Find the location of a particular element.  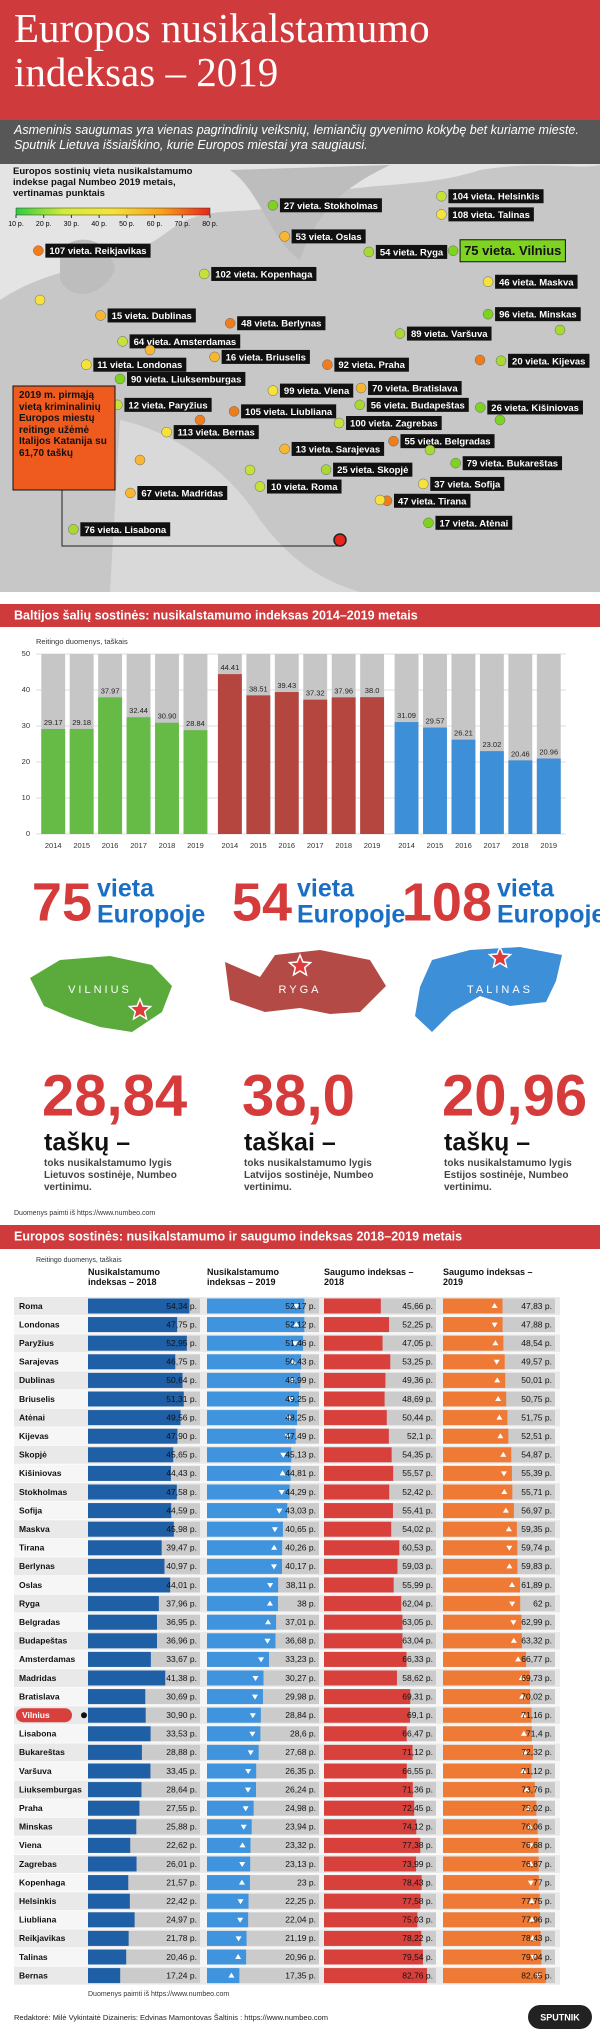

city-label: 89 vieta. Varšuva is located at coordinates (449, 334).